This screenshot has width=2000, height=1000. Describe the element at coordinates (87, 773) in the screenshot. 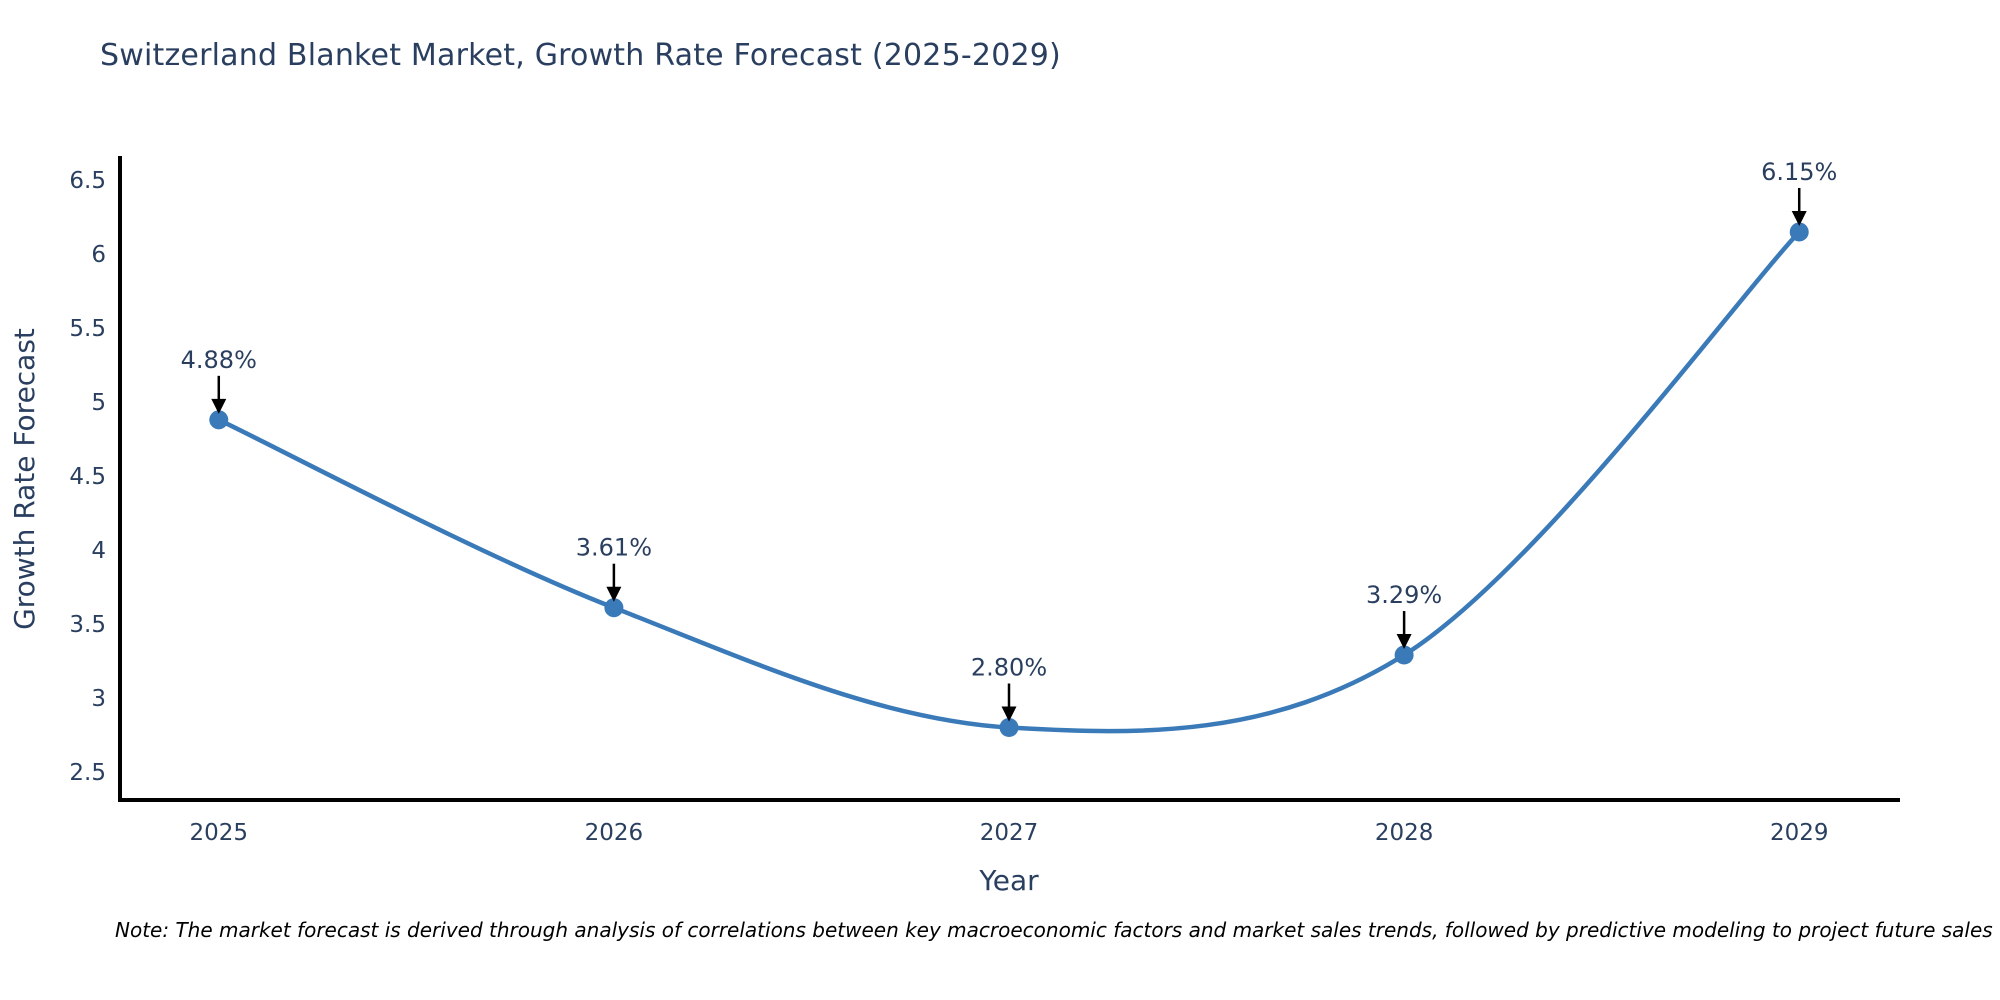

I see `y-tick-label: 2.5` at that location.